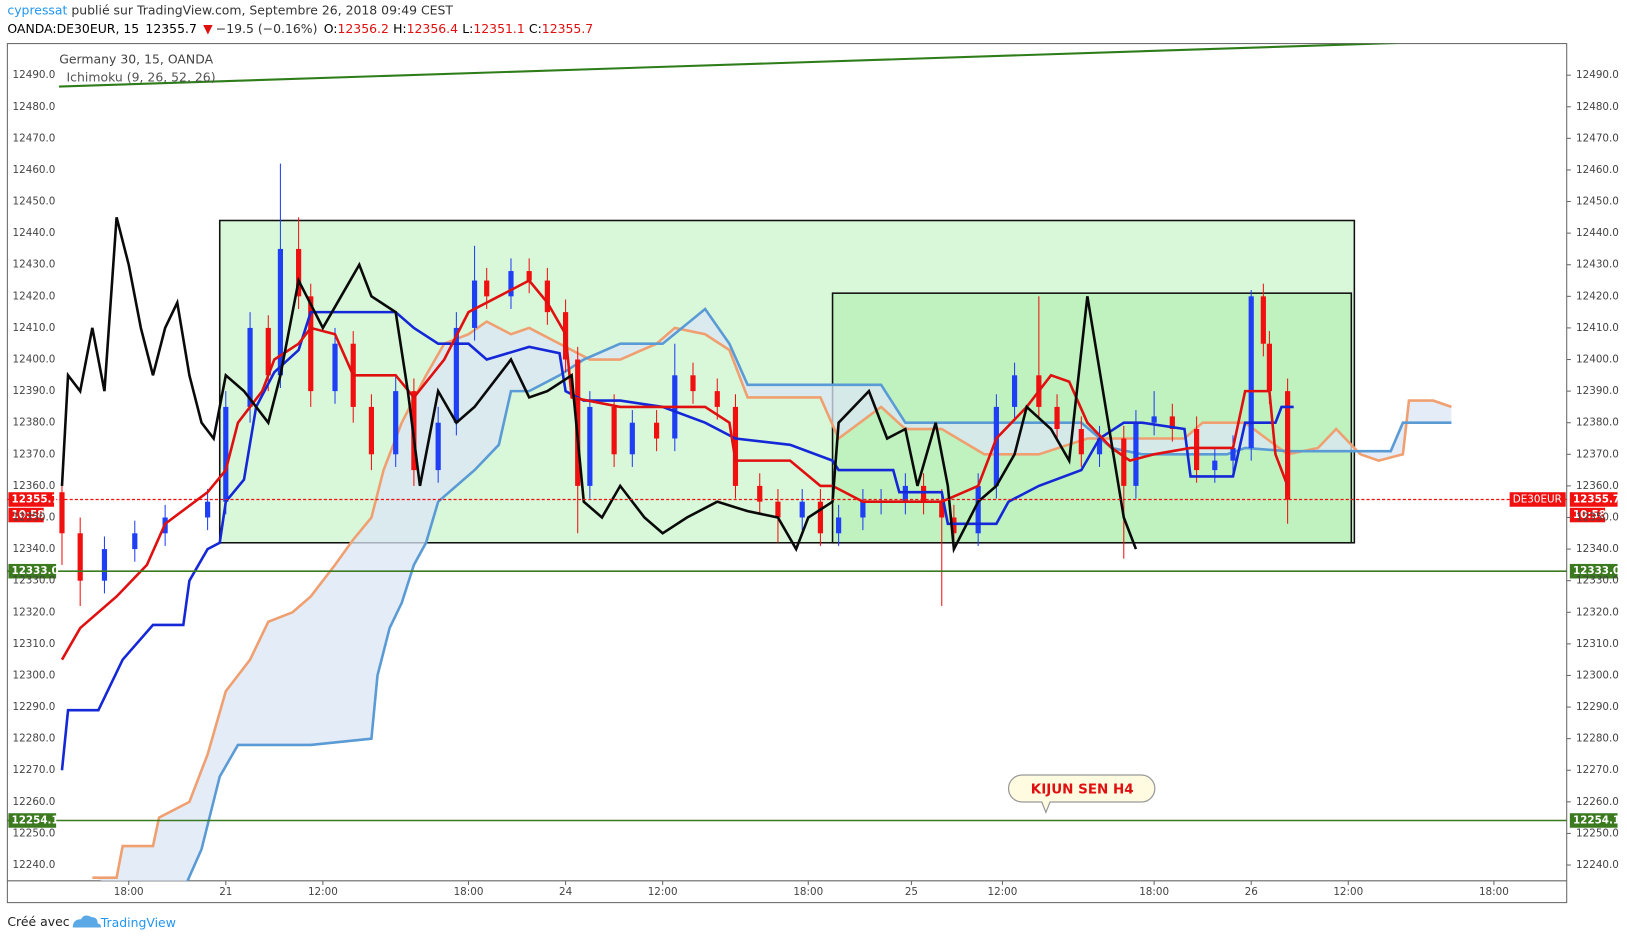 This screenshot has height=945, width=1627. What do you see at coordinates (34, 549) in the screenshot?
I see `y-tick-label: 12340.0` at bounding box center [34, 549].